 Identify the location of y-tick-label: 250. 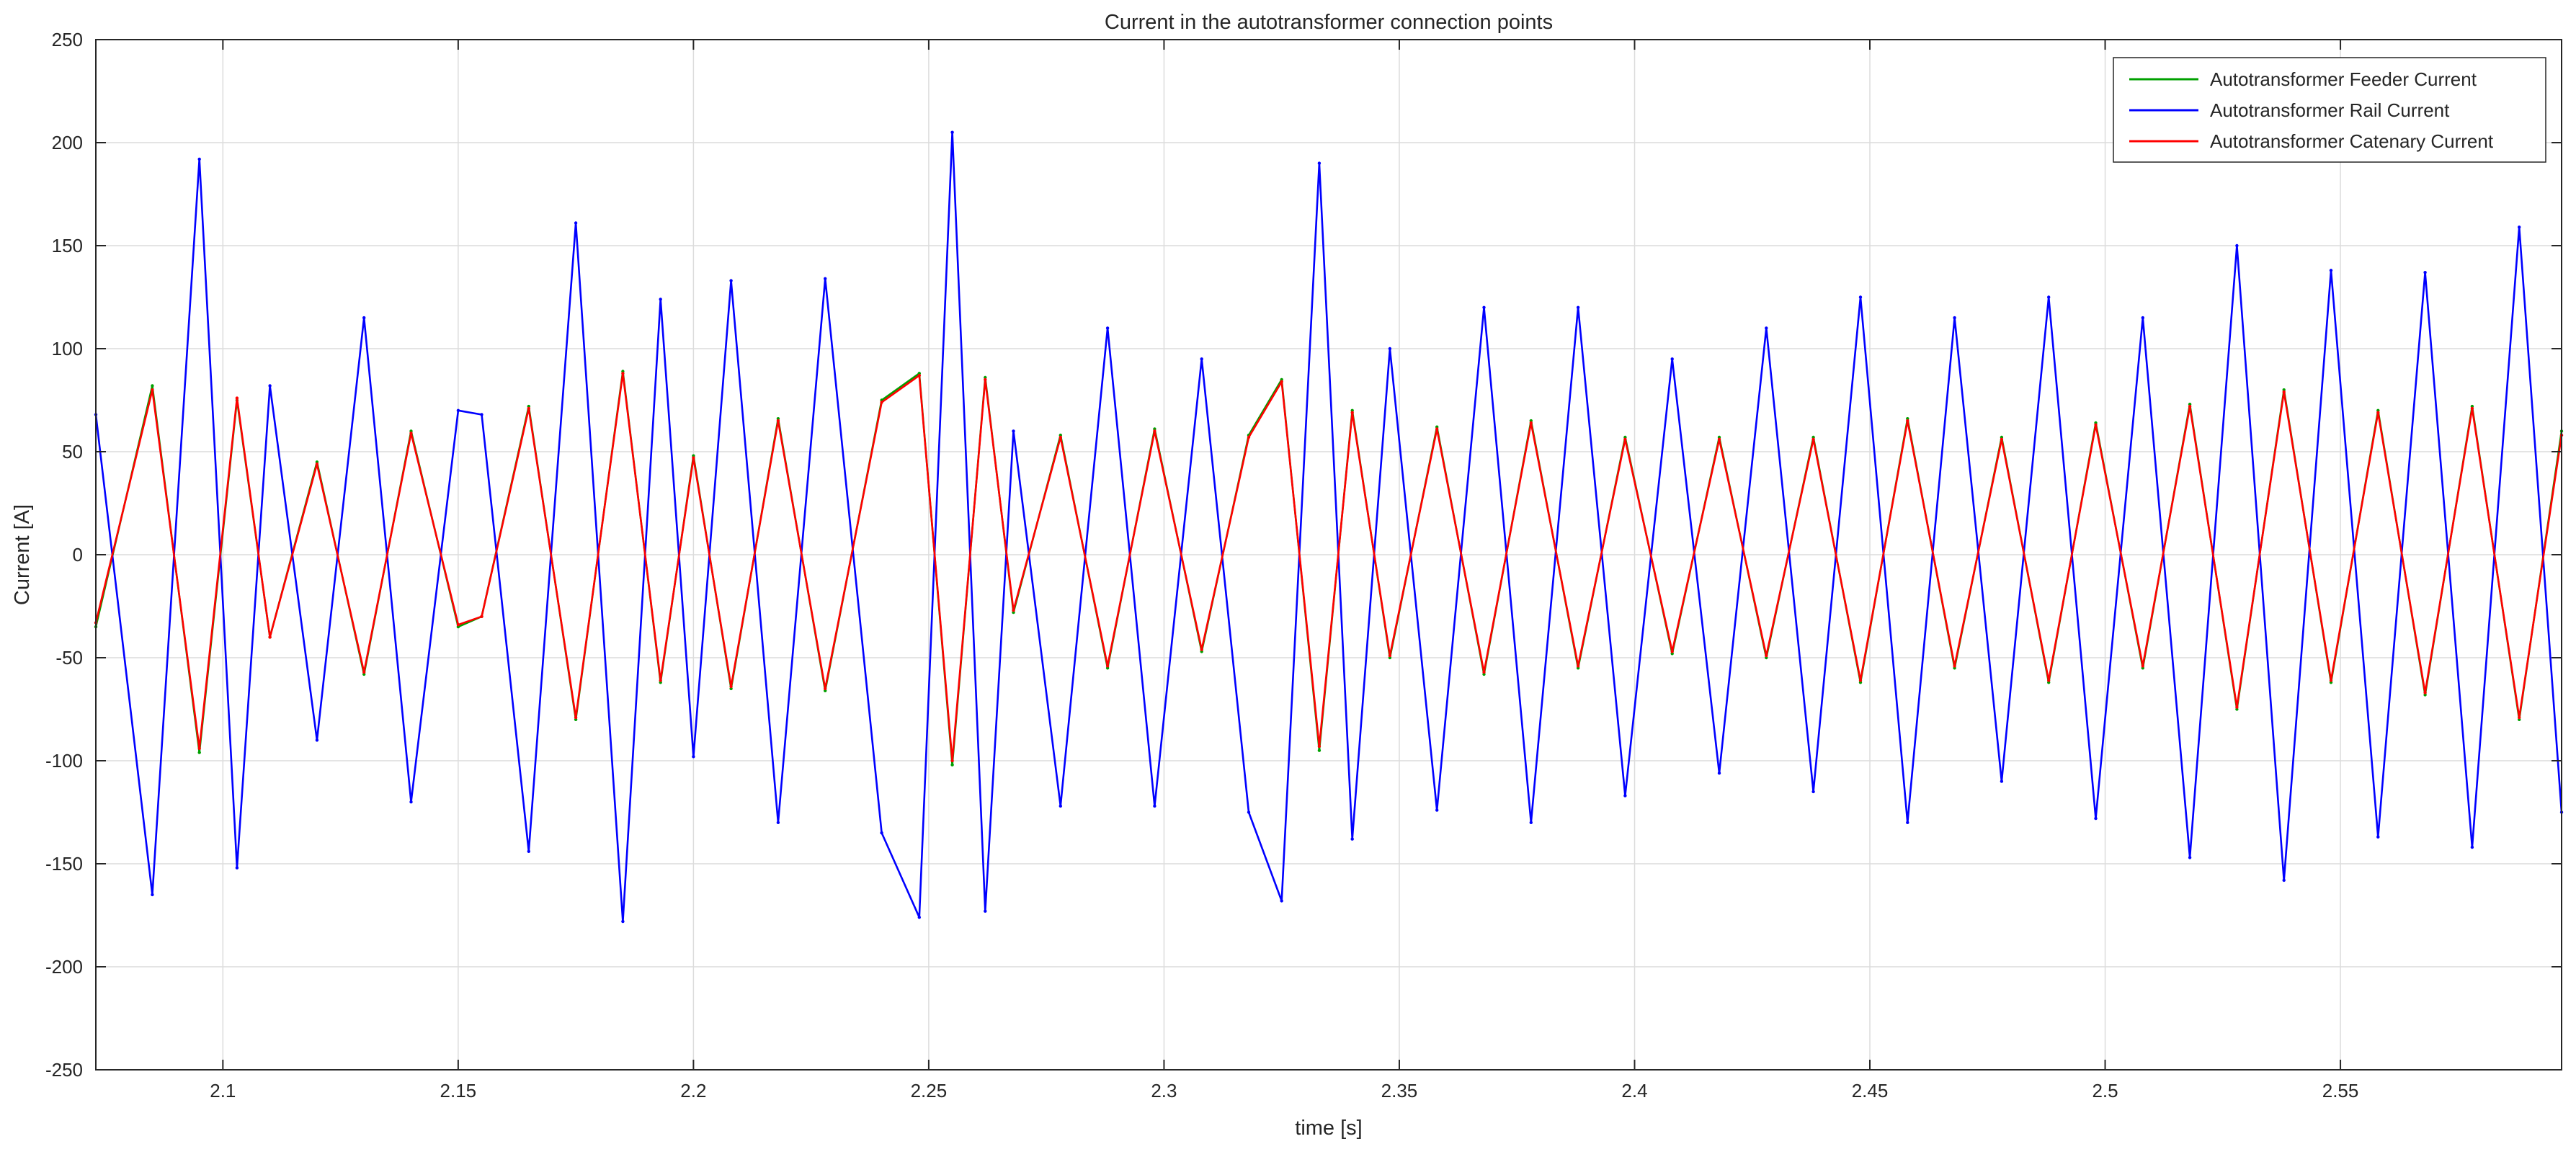
(67, 39).